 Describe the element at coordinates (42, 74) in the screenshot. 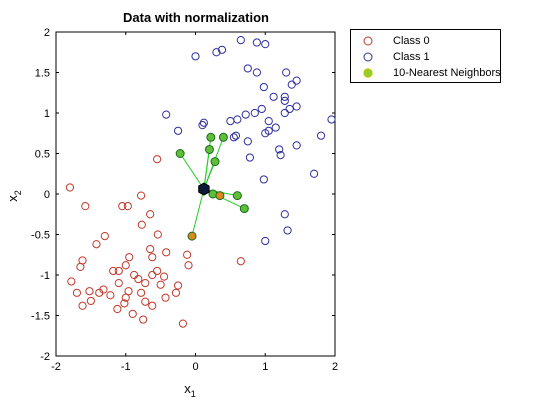

I see `y-tick-label: 1.5` at that location.